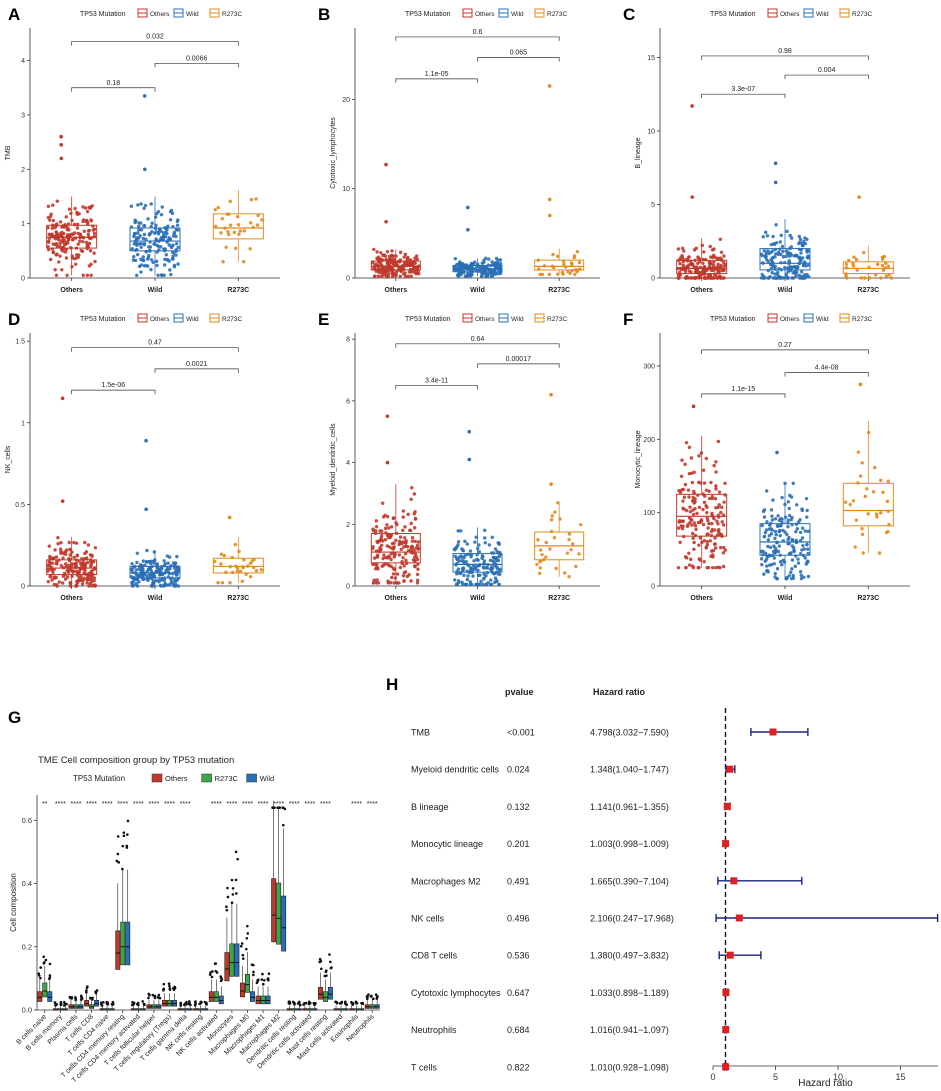 The height and width of the screenshot is (1091, 941). I want to click on comparison-bracket: 0.0021, so click(196, 367).